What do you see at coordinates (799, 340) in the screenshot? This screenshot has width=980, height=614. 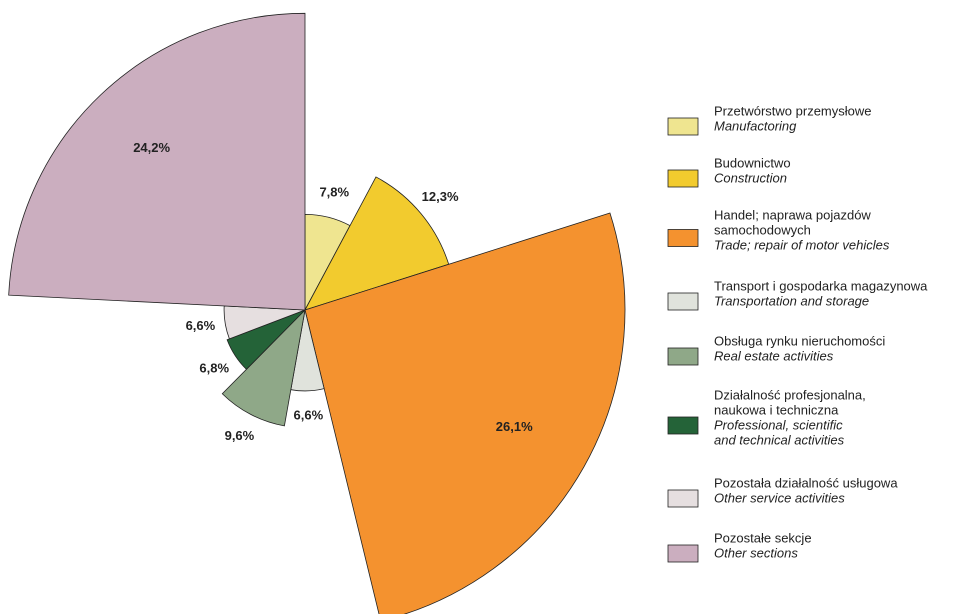 I see `legend-label: Obsługa rynku nieruchomości` at bounding box center [799, 340].